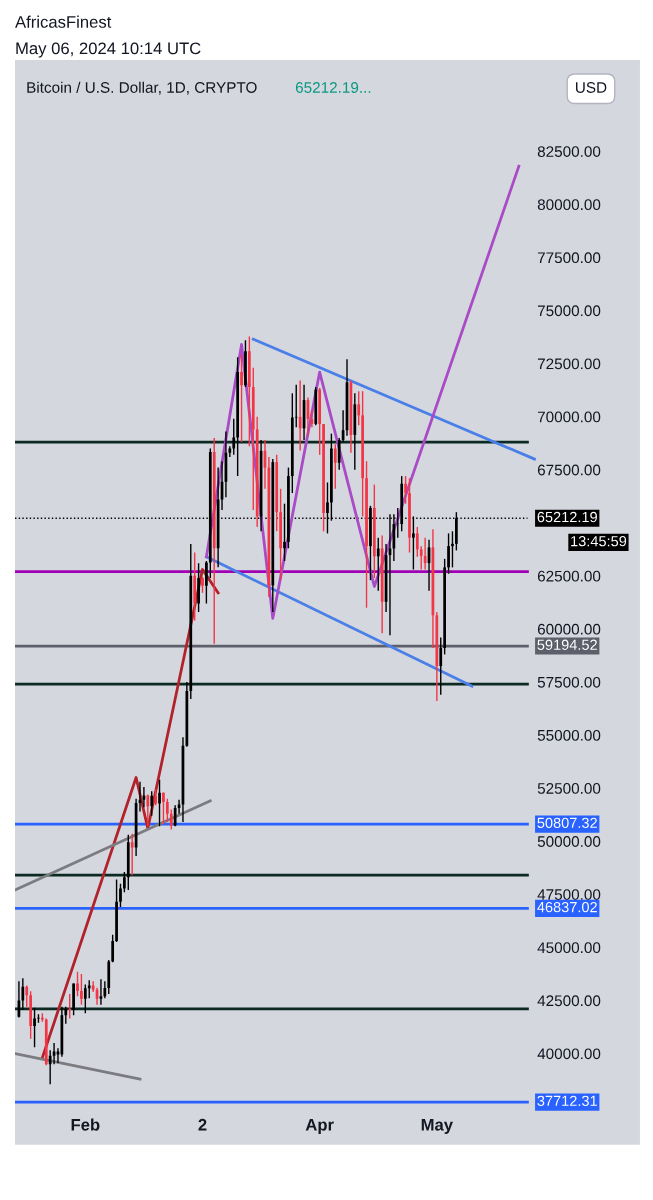 This screenshot has height=1200, width=653. Describe the element at coordinates (569, 629) in the screenshot. I see `y-tick-label: 60000.00` at that location.